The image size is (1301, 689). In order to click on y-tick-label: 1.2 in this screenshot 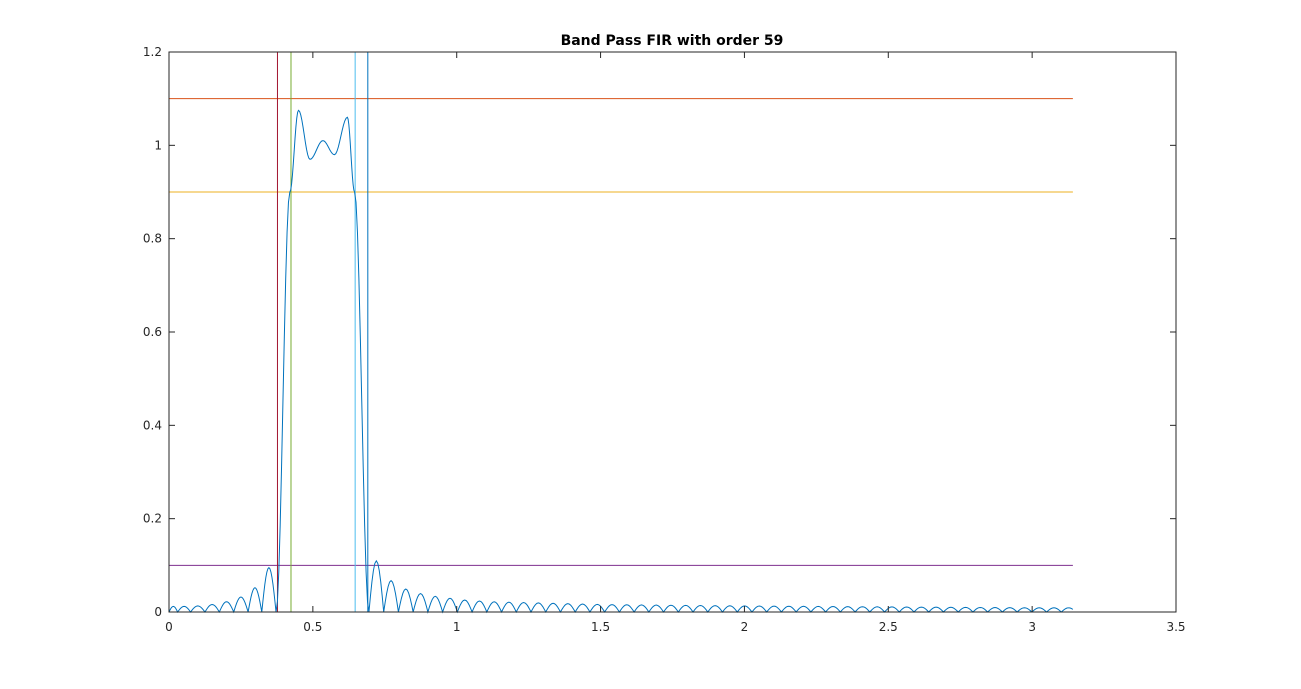, I will do `click(152, 52)`.